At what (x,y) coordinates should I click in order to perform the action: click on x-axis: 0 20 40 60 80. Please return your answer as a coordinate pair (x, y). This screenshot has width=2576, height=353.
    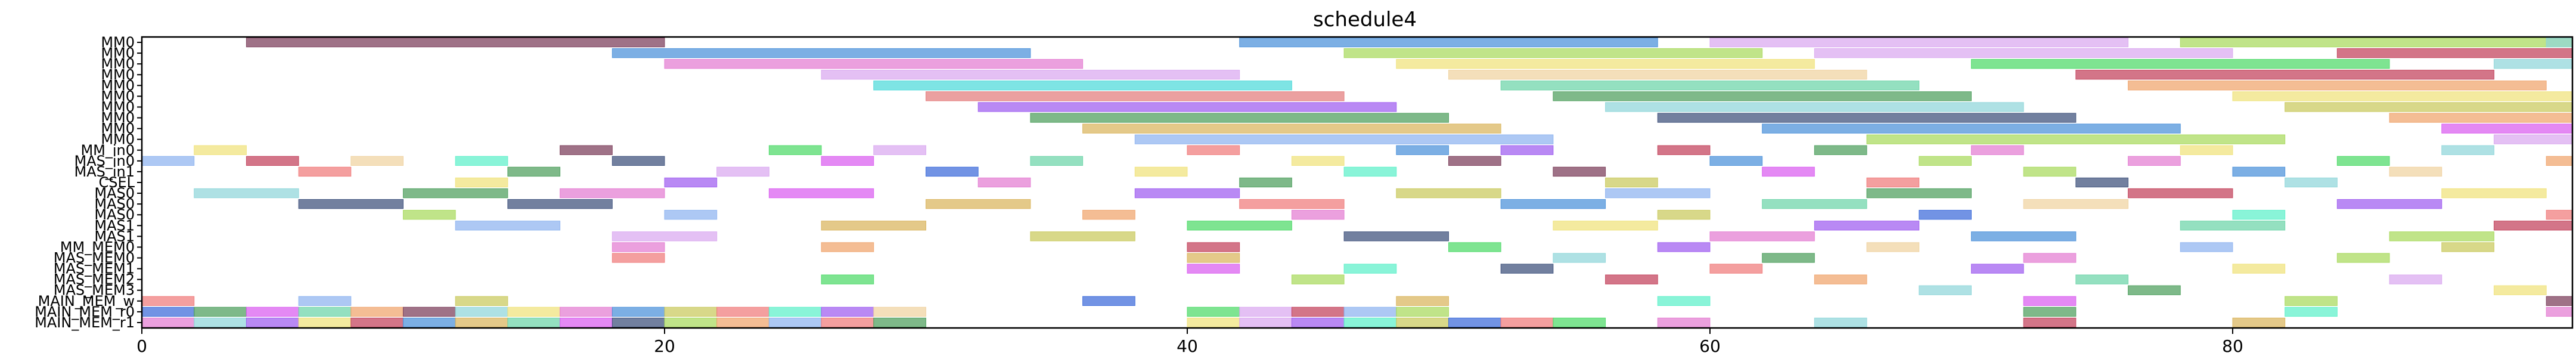
    Looking at the image, I should click on (1190, 340).